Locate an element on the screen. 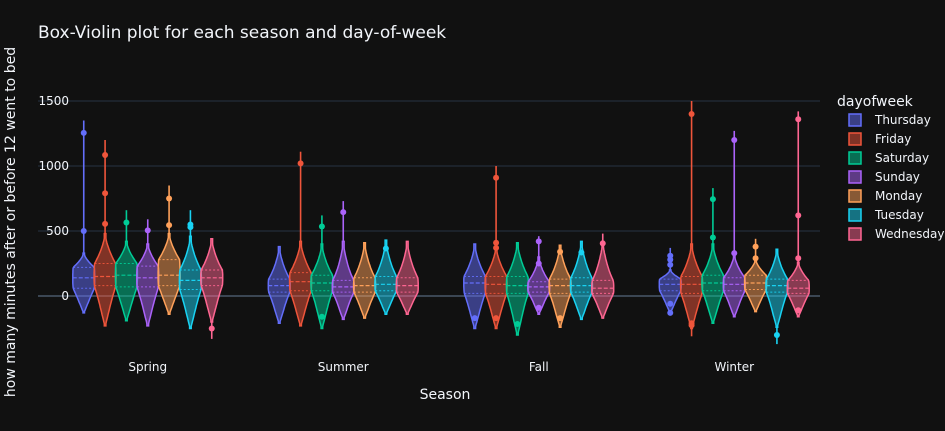 The height and width of the screenshot is (431, 945). violin-wednesday-summer is located at coordinates (407, 277).